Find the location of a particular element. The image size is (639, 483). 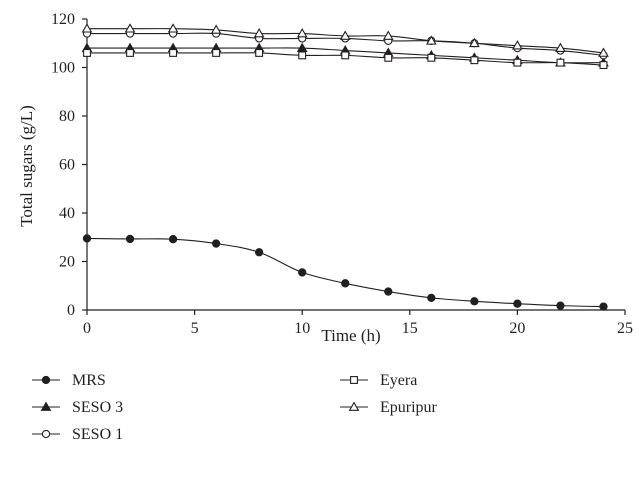

y-tick-label: 120 is located at coordinates (63, 19).